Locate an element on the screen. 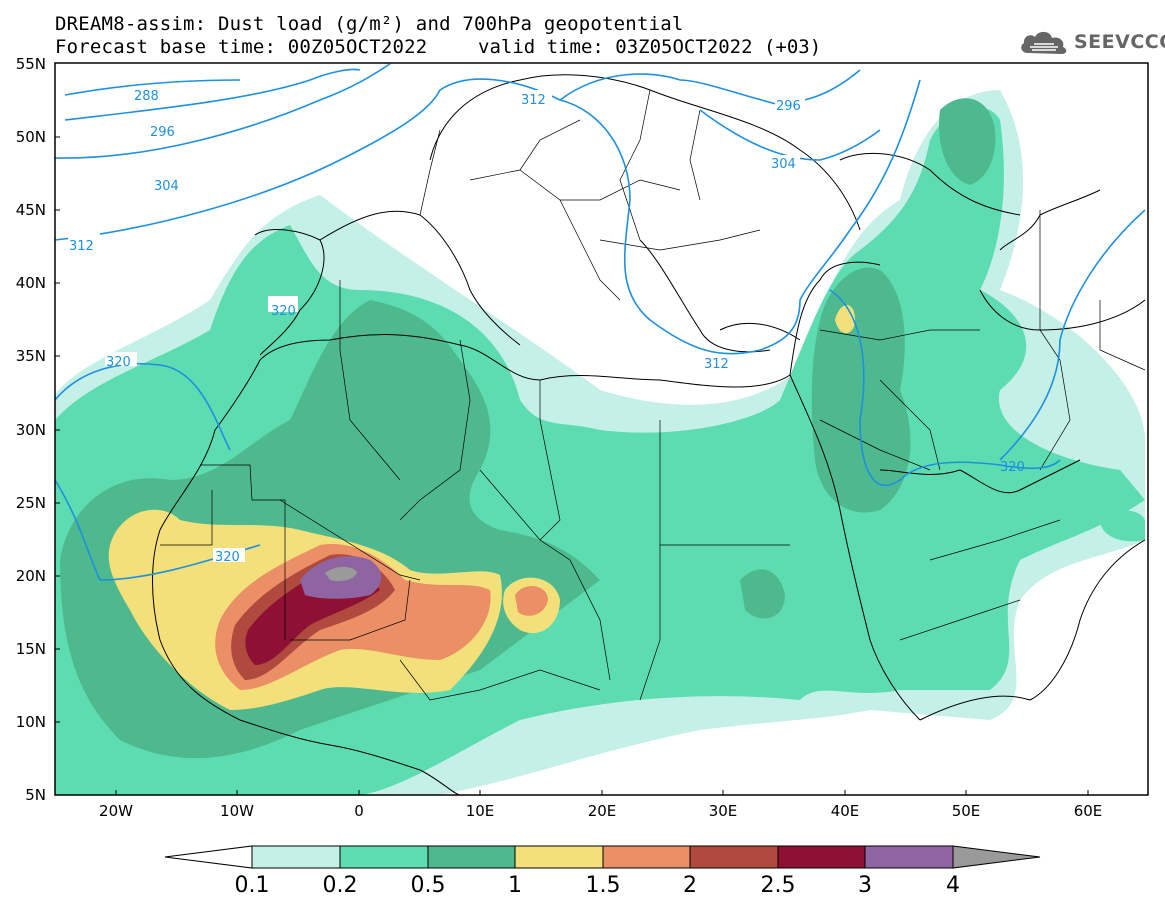 The image size is (1165, 907). colorbar-label: 1.5 is located at coordinates (603, 885).